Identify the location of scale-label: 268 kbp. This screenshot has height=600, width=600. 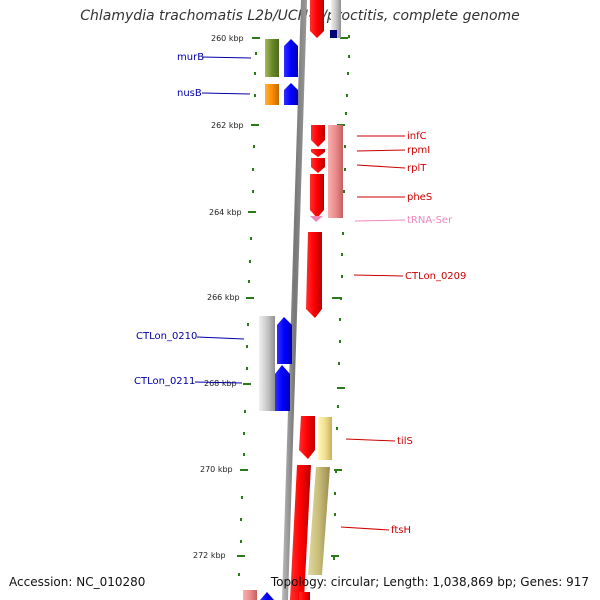
(220, 383).